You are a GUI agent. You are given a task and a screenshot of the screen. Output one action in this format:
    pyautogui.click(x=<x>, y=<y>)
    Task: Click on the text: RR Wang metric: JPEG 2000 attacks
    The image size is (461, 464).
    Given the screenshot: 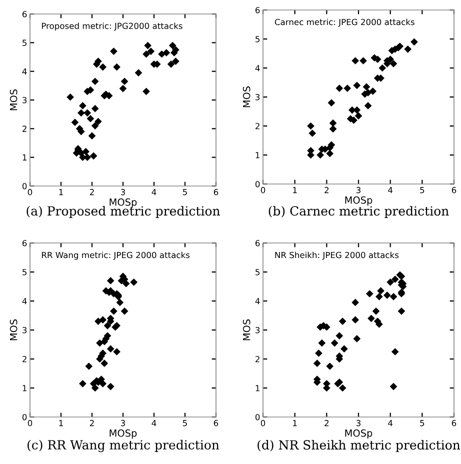 What is the action you would take?
    pyautogui.click(x=116, y=256)
    